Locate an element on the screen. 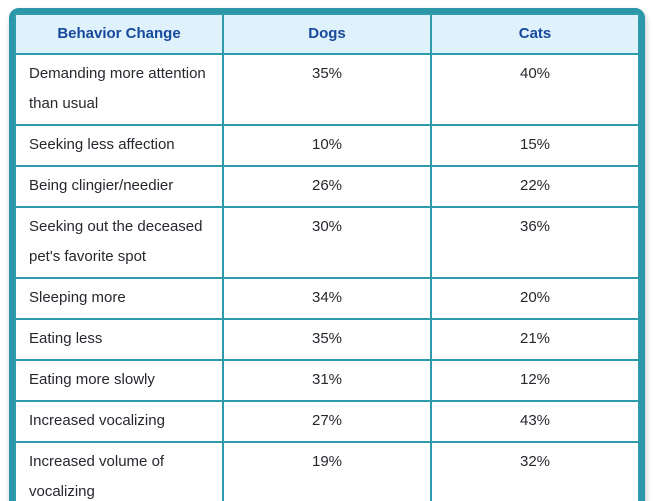 The image size is (653, 501). behavior-label: Sleeping more is located at coordinates (119, 298).